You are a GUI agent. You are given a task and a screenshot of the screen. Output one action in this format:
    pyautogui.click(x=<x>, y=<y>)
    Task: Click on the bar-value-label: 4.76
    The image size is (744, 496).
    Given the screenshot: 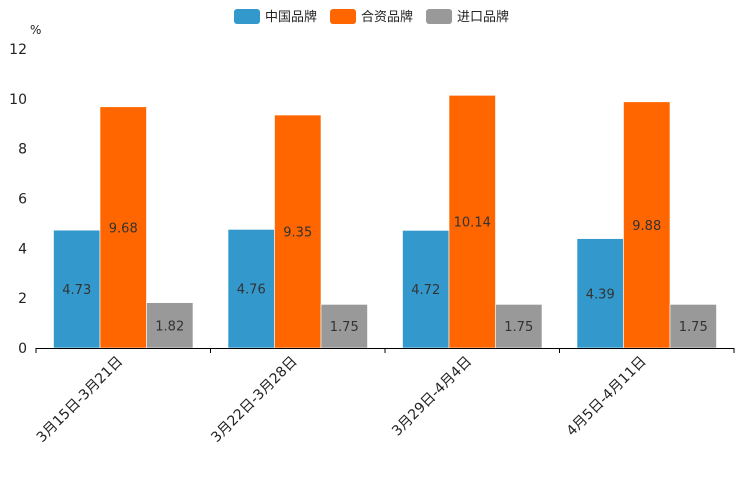 What is the action you would take?
    pyautogui.click(x=251, y=290)
    